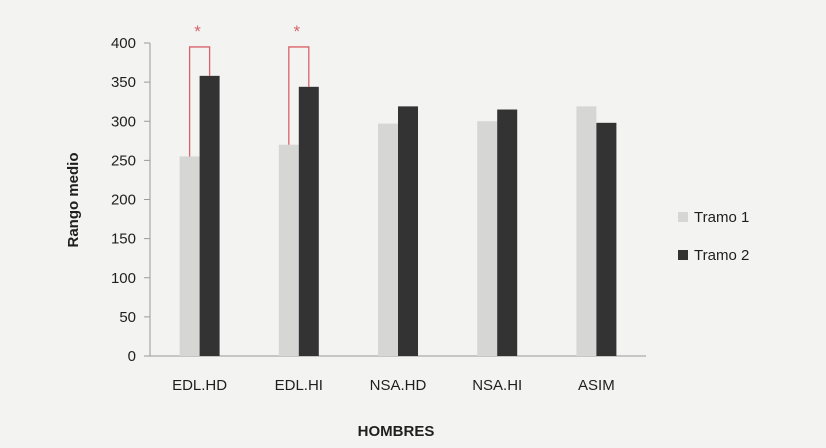  What do you see at coordinates (123, 239) in the screenshot?
I see `y-tick-label: 150` at bounding box center [123, 239].